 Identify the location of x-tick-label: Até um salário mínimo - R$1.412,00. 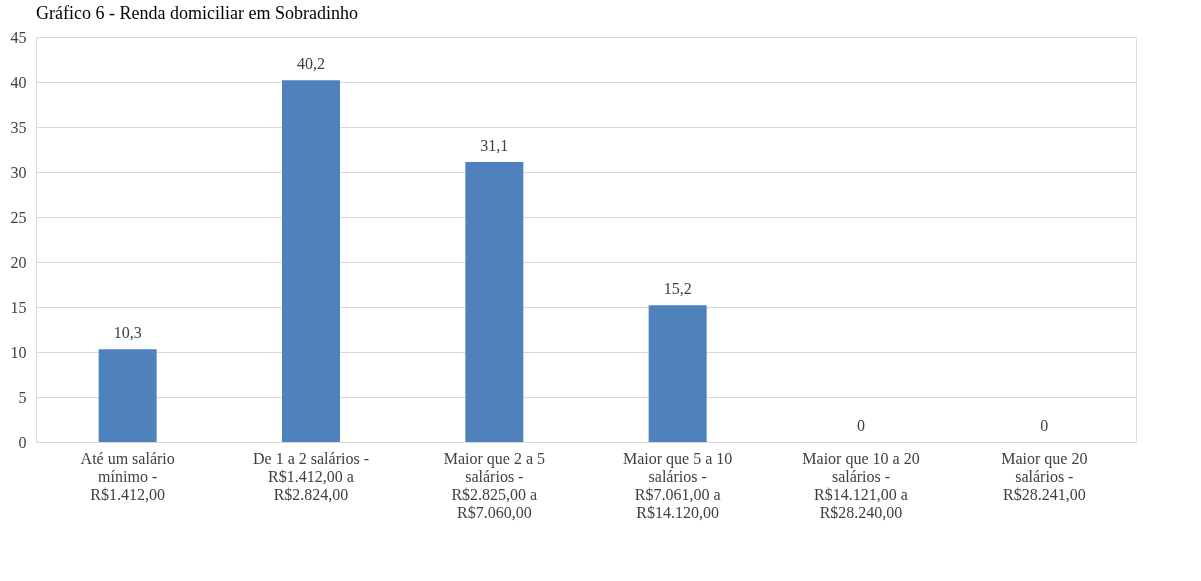
(127, 476).